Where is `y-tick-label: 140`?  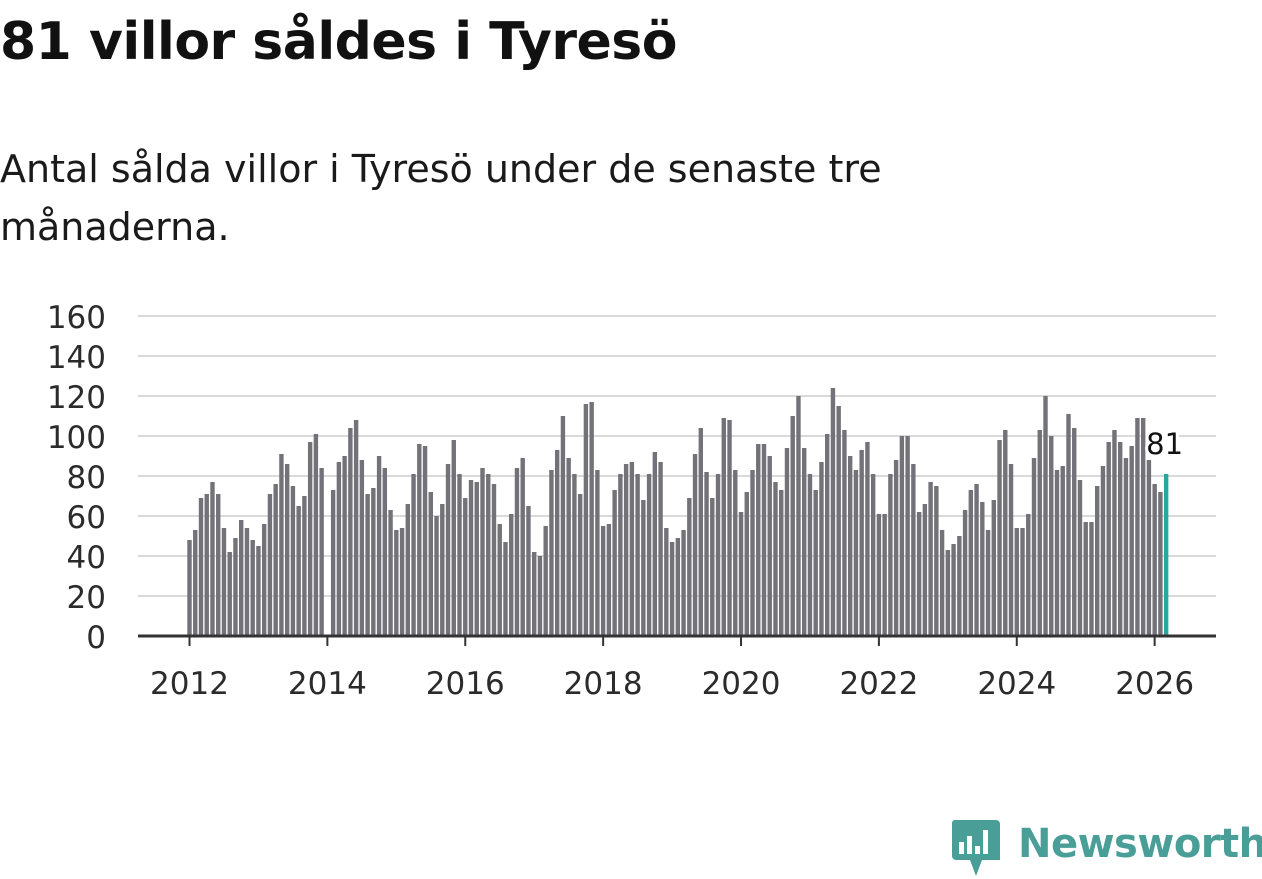
y-tick-label: 140 is located at coordinates (76, 358).